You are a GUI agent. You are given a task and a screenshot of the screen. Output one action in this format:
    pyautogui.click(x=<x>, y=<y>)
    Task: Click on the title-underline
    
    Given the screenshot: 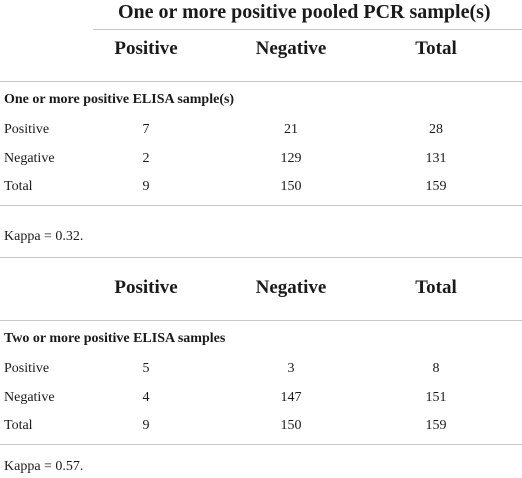 What is the action you would take?
    pyautogui.click(x=307, y=29)
    